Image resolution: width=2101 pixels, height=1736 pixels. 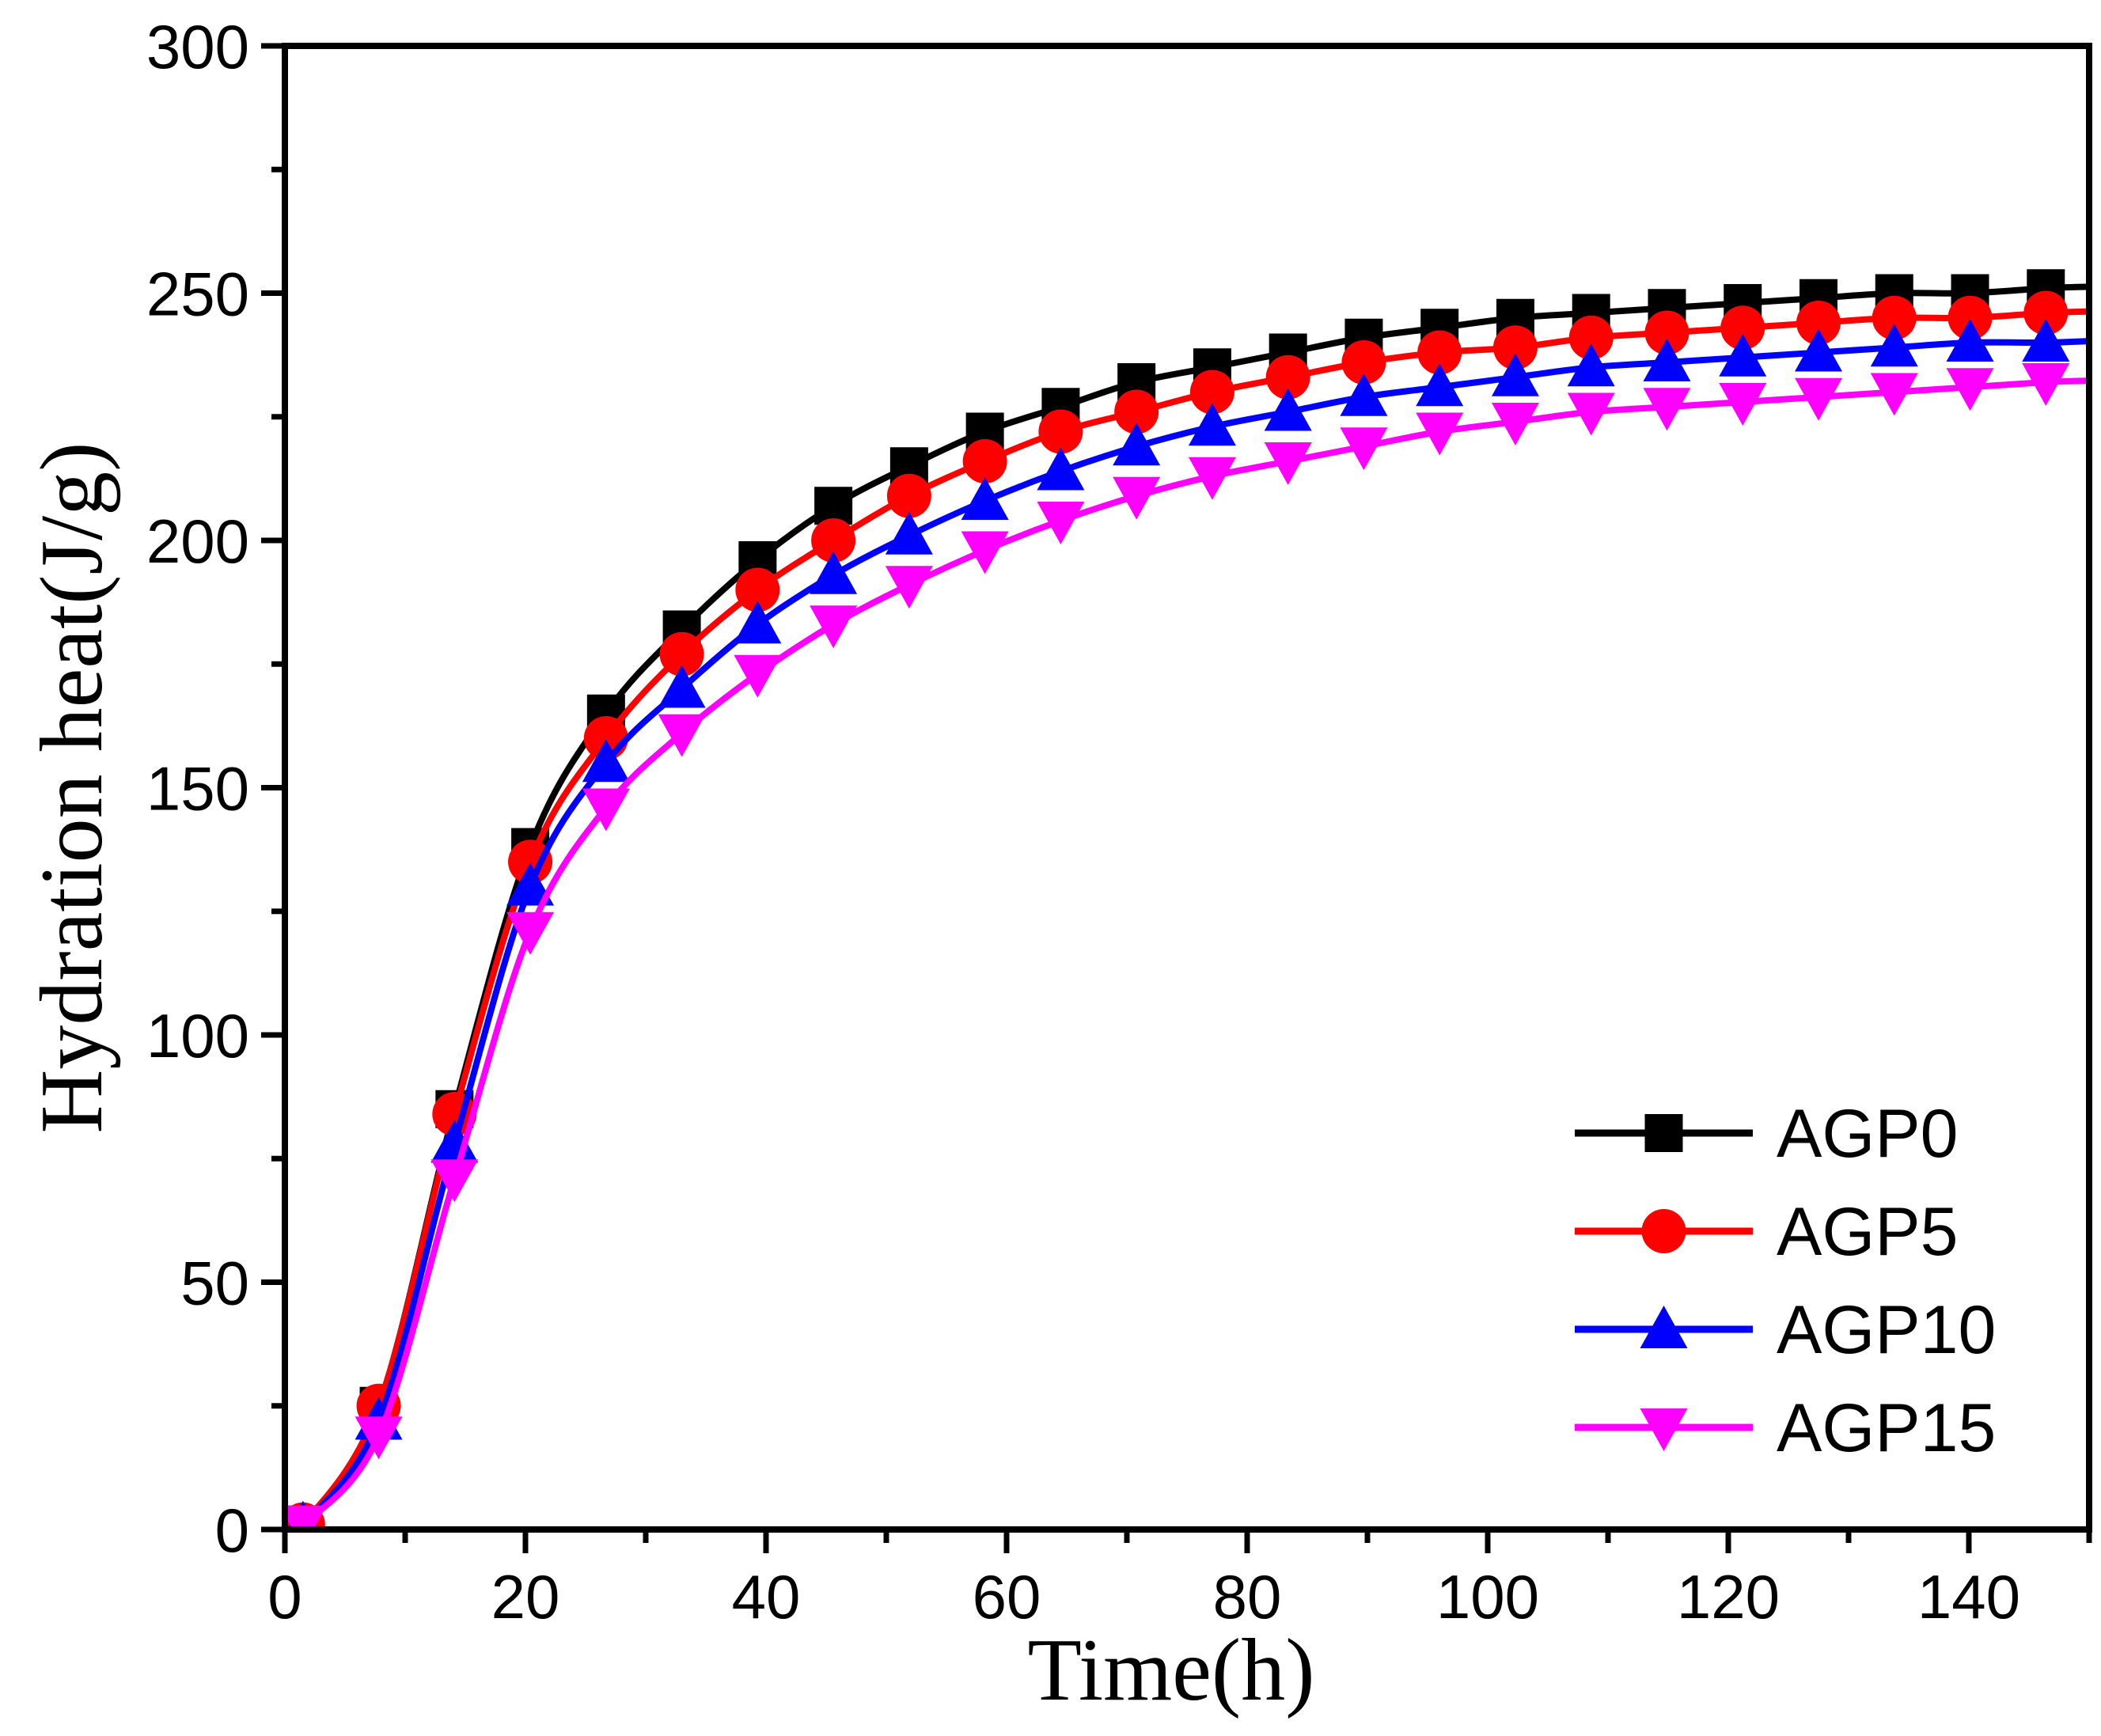 I want to click on y-tick-label: 100, so click(x=198, y=1036).